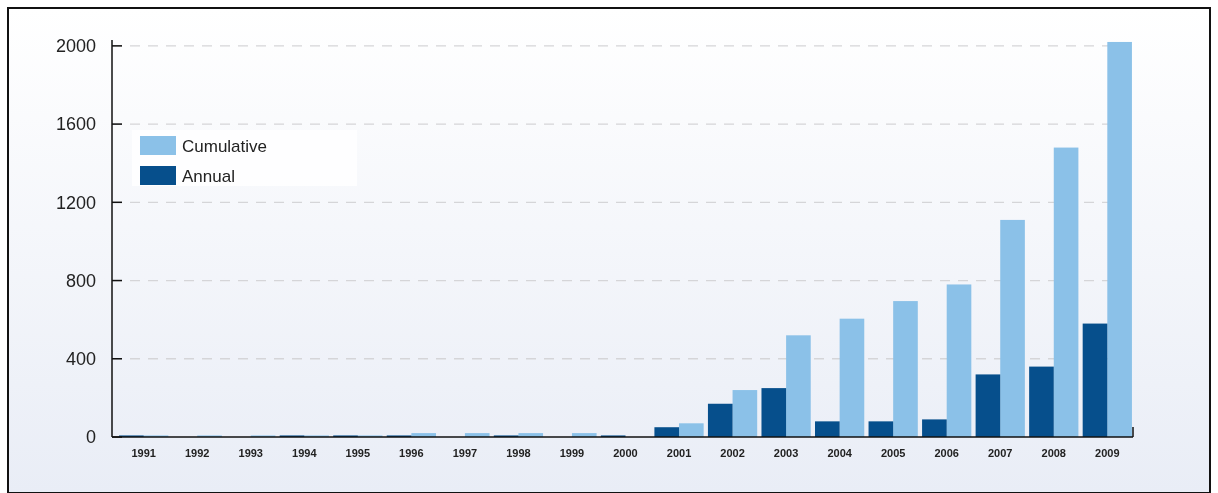 This screenshot has width=1218, height=493. What do you see at coordinates (80, 359) in the screenshot?
I see `y-tick-label: 400` at bounding box center [80, 359].